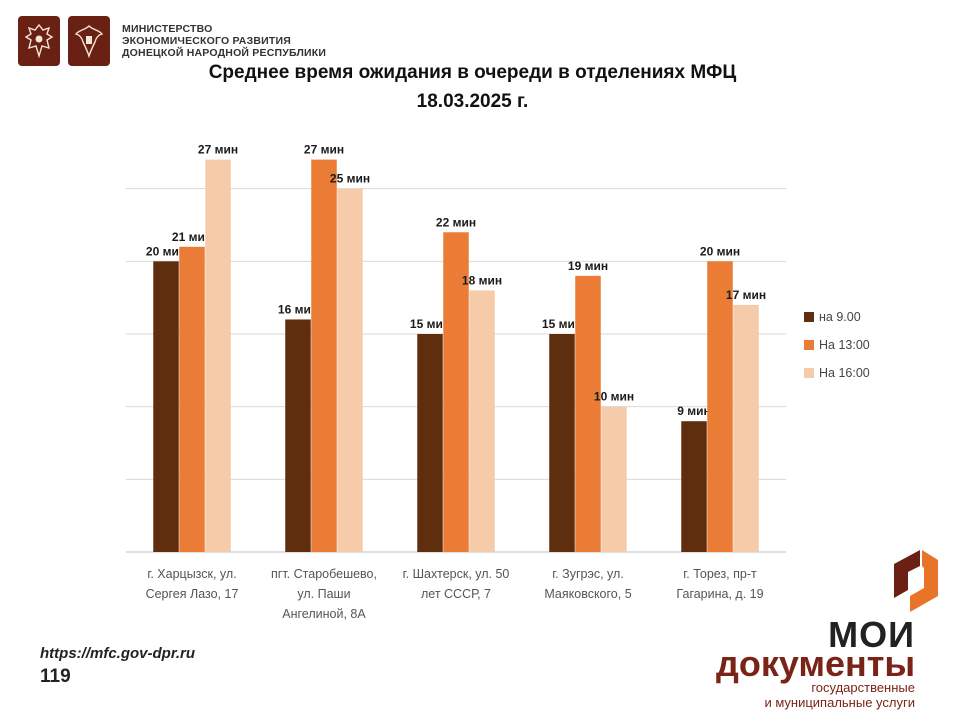 This screenshot has height=720, width=960. What do you see at coordinates (694, 411) in the screenshot?
I see `data-label: 9 мин` at bounding box center [694, 411].